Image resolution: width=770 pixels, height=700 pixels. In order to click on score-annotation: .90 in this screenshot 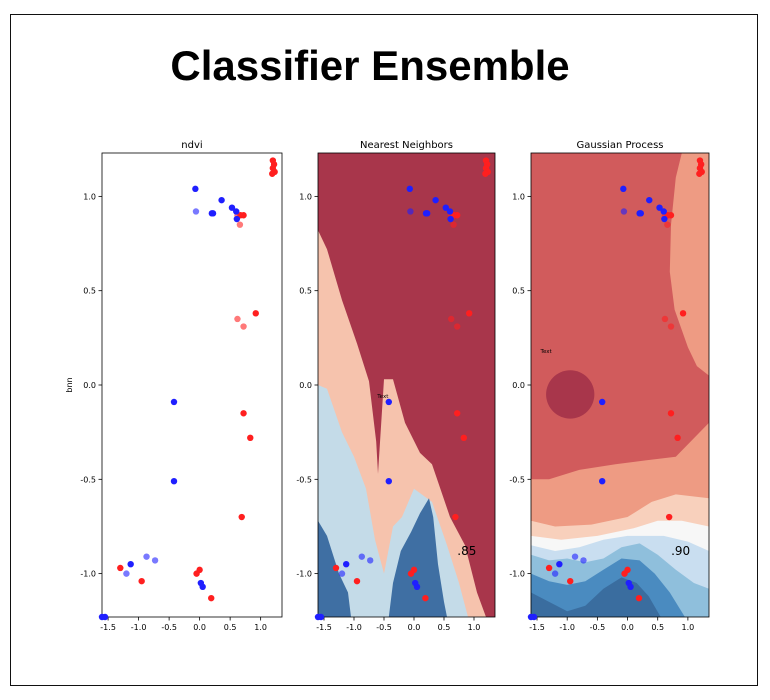, I will do `click(680, 551)`.